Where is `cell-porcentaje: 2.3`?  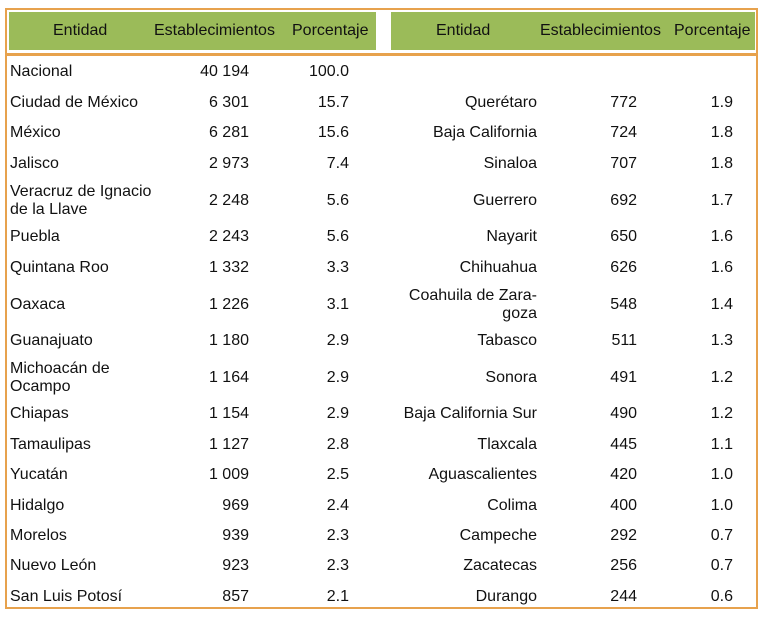 cell-porcentaje: 2.3 is located at coordinates (337, 535).